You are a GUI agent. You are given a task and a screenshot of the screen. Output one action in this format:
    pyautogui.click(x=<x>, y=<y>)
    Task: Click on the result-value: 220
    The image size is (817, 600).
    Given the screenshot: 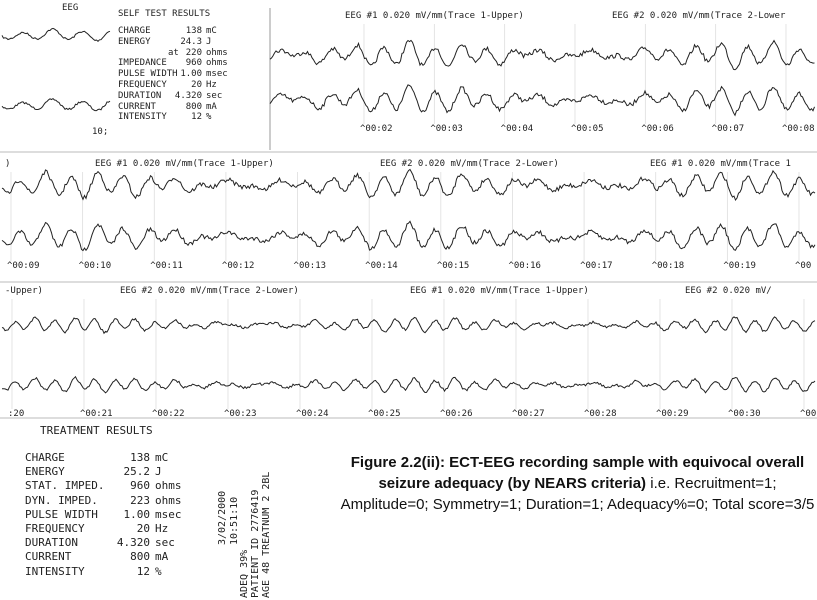 What is the action you would take?
    pyautogui.click(x=193, y=52)
    